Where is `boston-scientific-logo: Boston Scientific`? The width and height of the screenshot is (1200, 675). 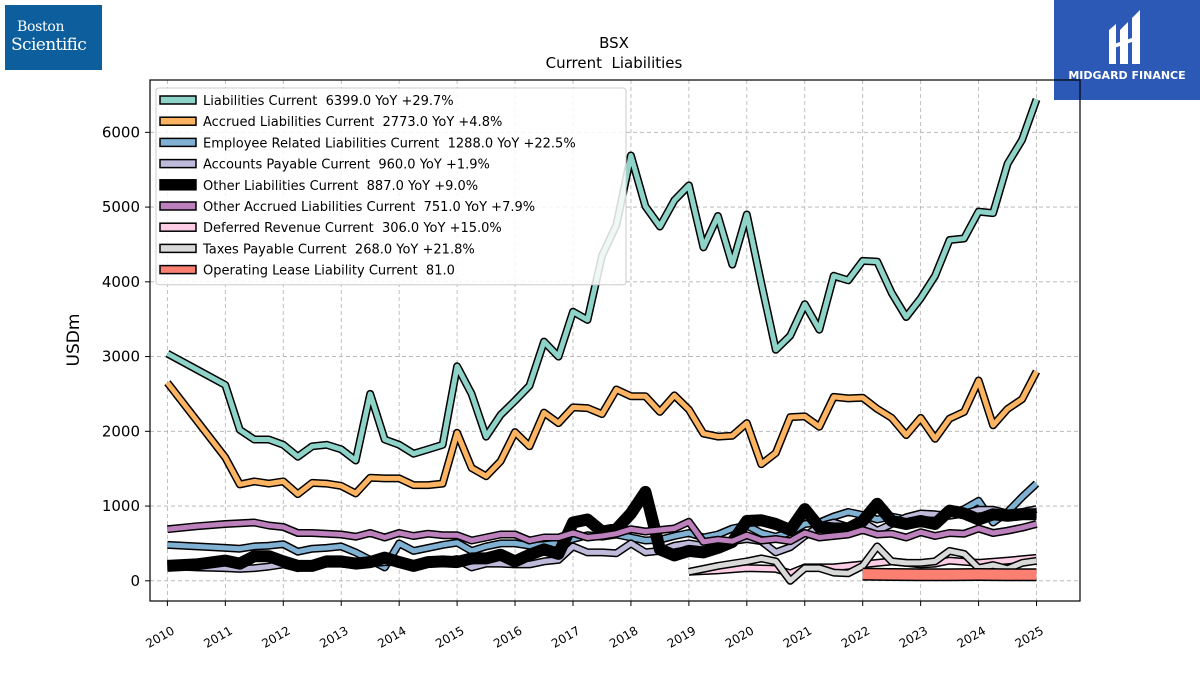
boston-scientific-logo: Boston Scientific is located at coordinates (53, 37).